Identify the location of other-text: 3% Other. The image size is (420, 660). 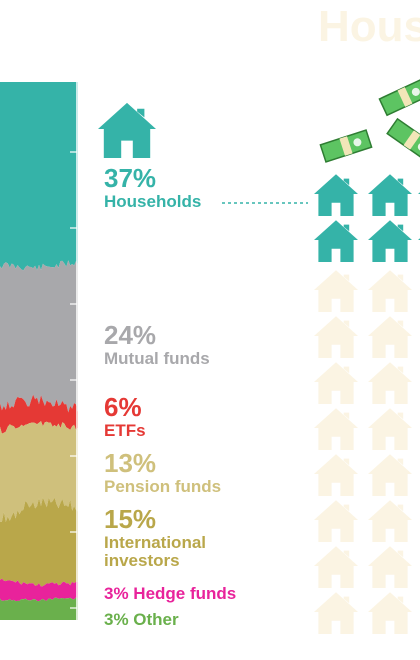
(141, 619).